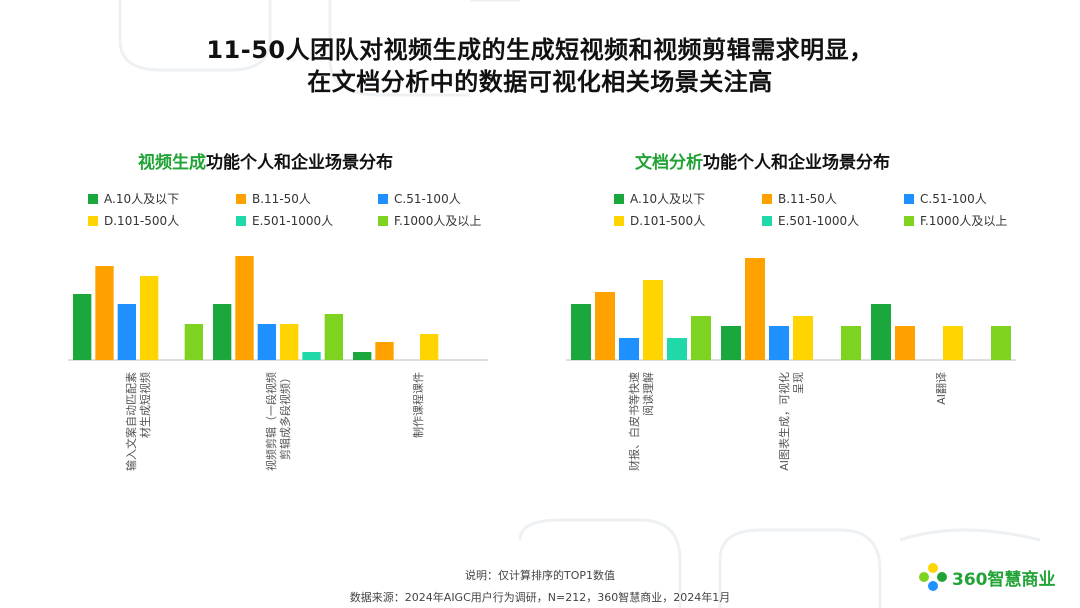 This screenshot has width=1080, height=608. I want to click on brand-logo: 360智慧商业, so click(987, 577).